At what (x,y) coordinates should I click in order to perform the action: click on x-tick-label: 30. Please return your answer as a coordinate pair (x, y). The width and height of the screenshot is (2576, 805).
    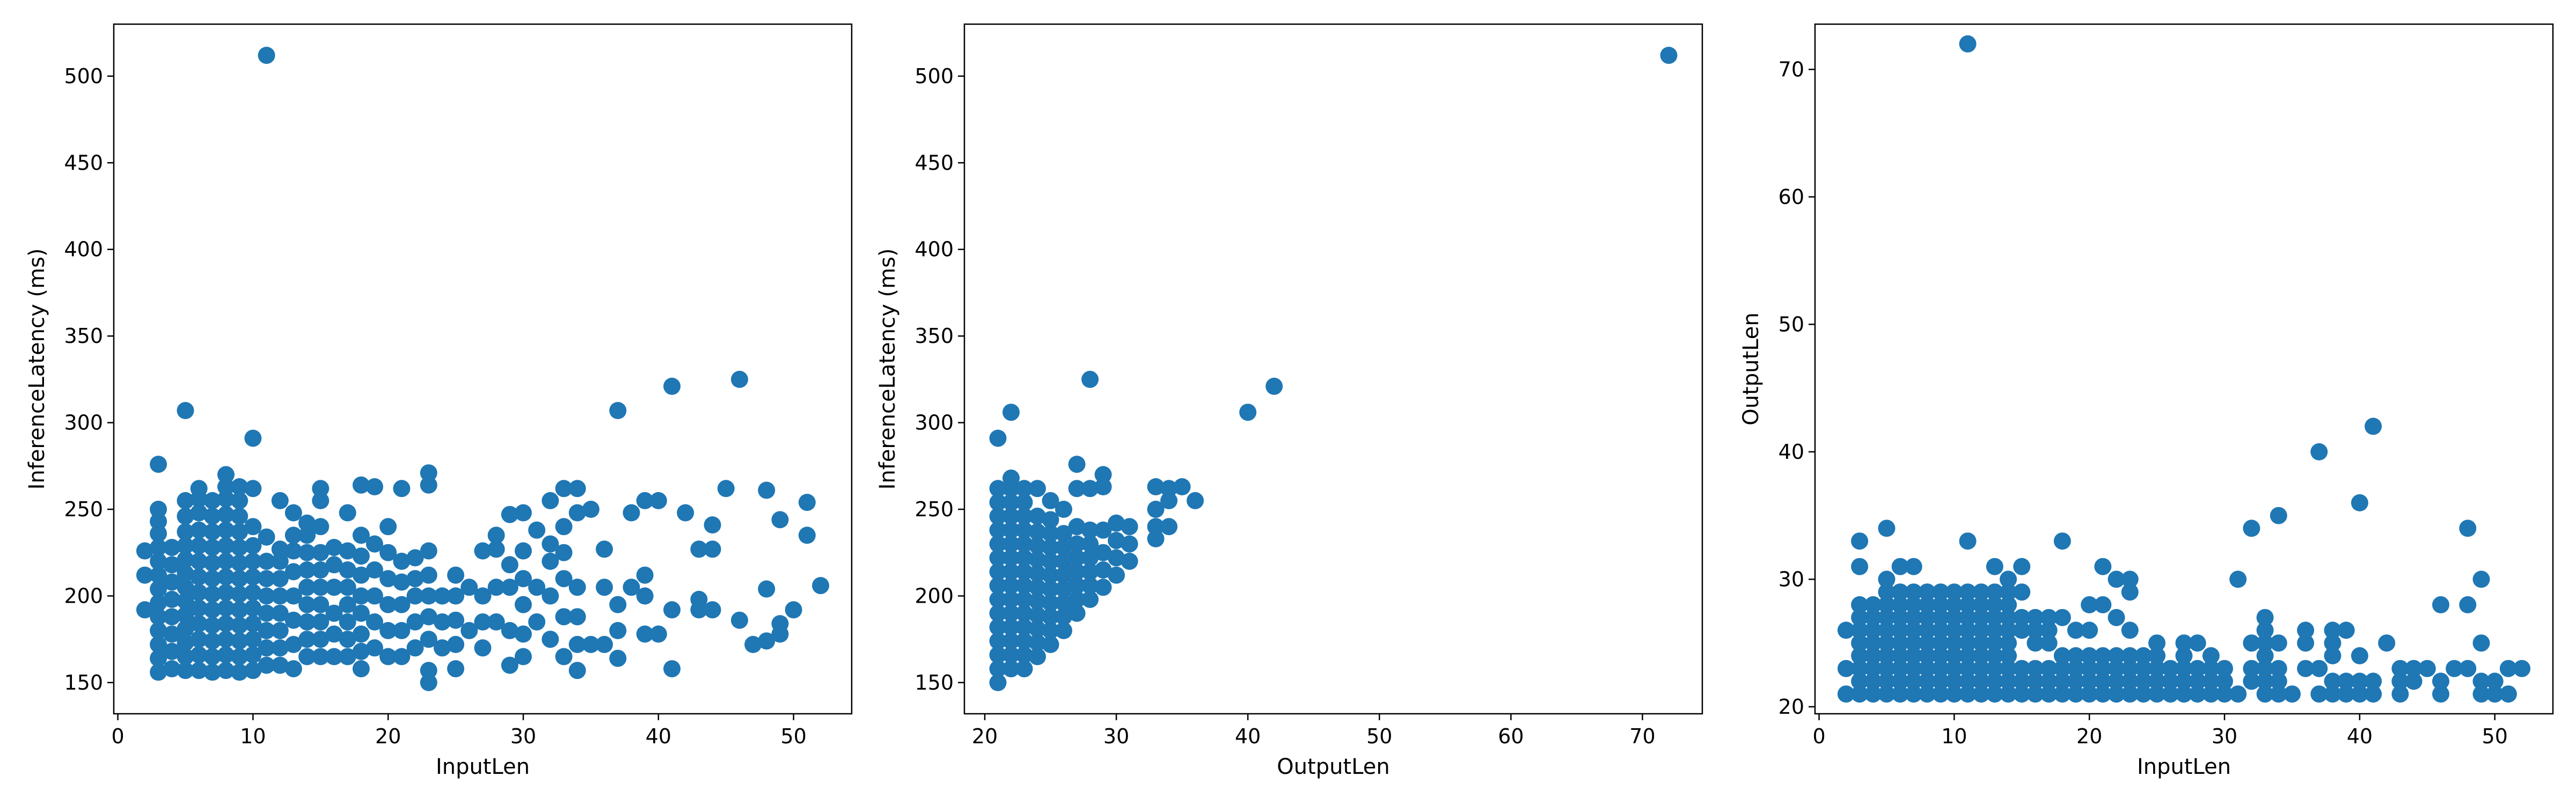
    Looking at the image, I should click on (1116, 736).